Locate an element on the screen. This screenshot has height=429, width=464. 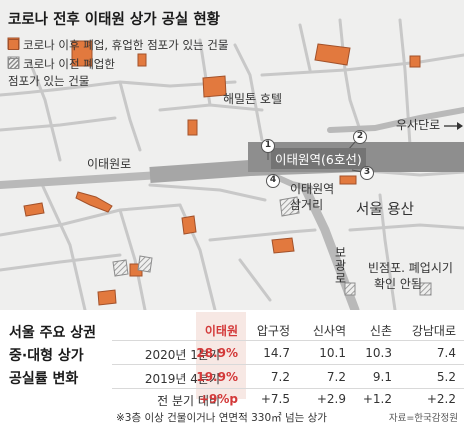
legend-closed-before-covid-line2: 점포가 있는 건물 is located at coordinates (48, 81).